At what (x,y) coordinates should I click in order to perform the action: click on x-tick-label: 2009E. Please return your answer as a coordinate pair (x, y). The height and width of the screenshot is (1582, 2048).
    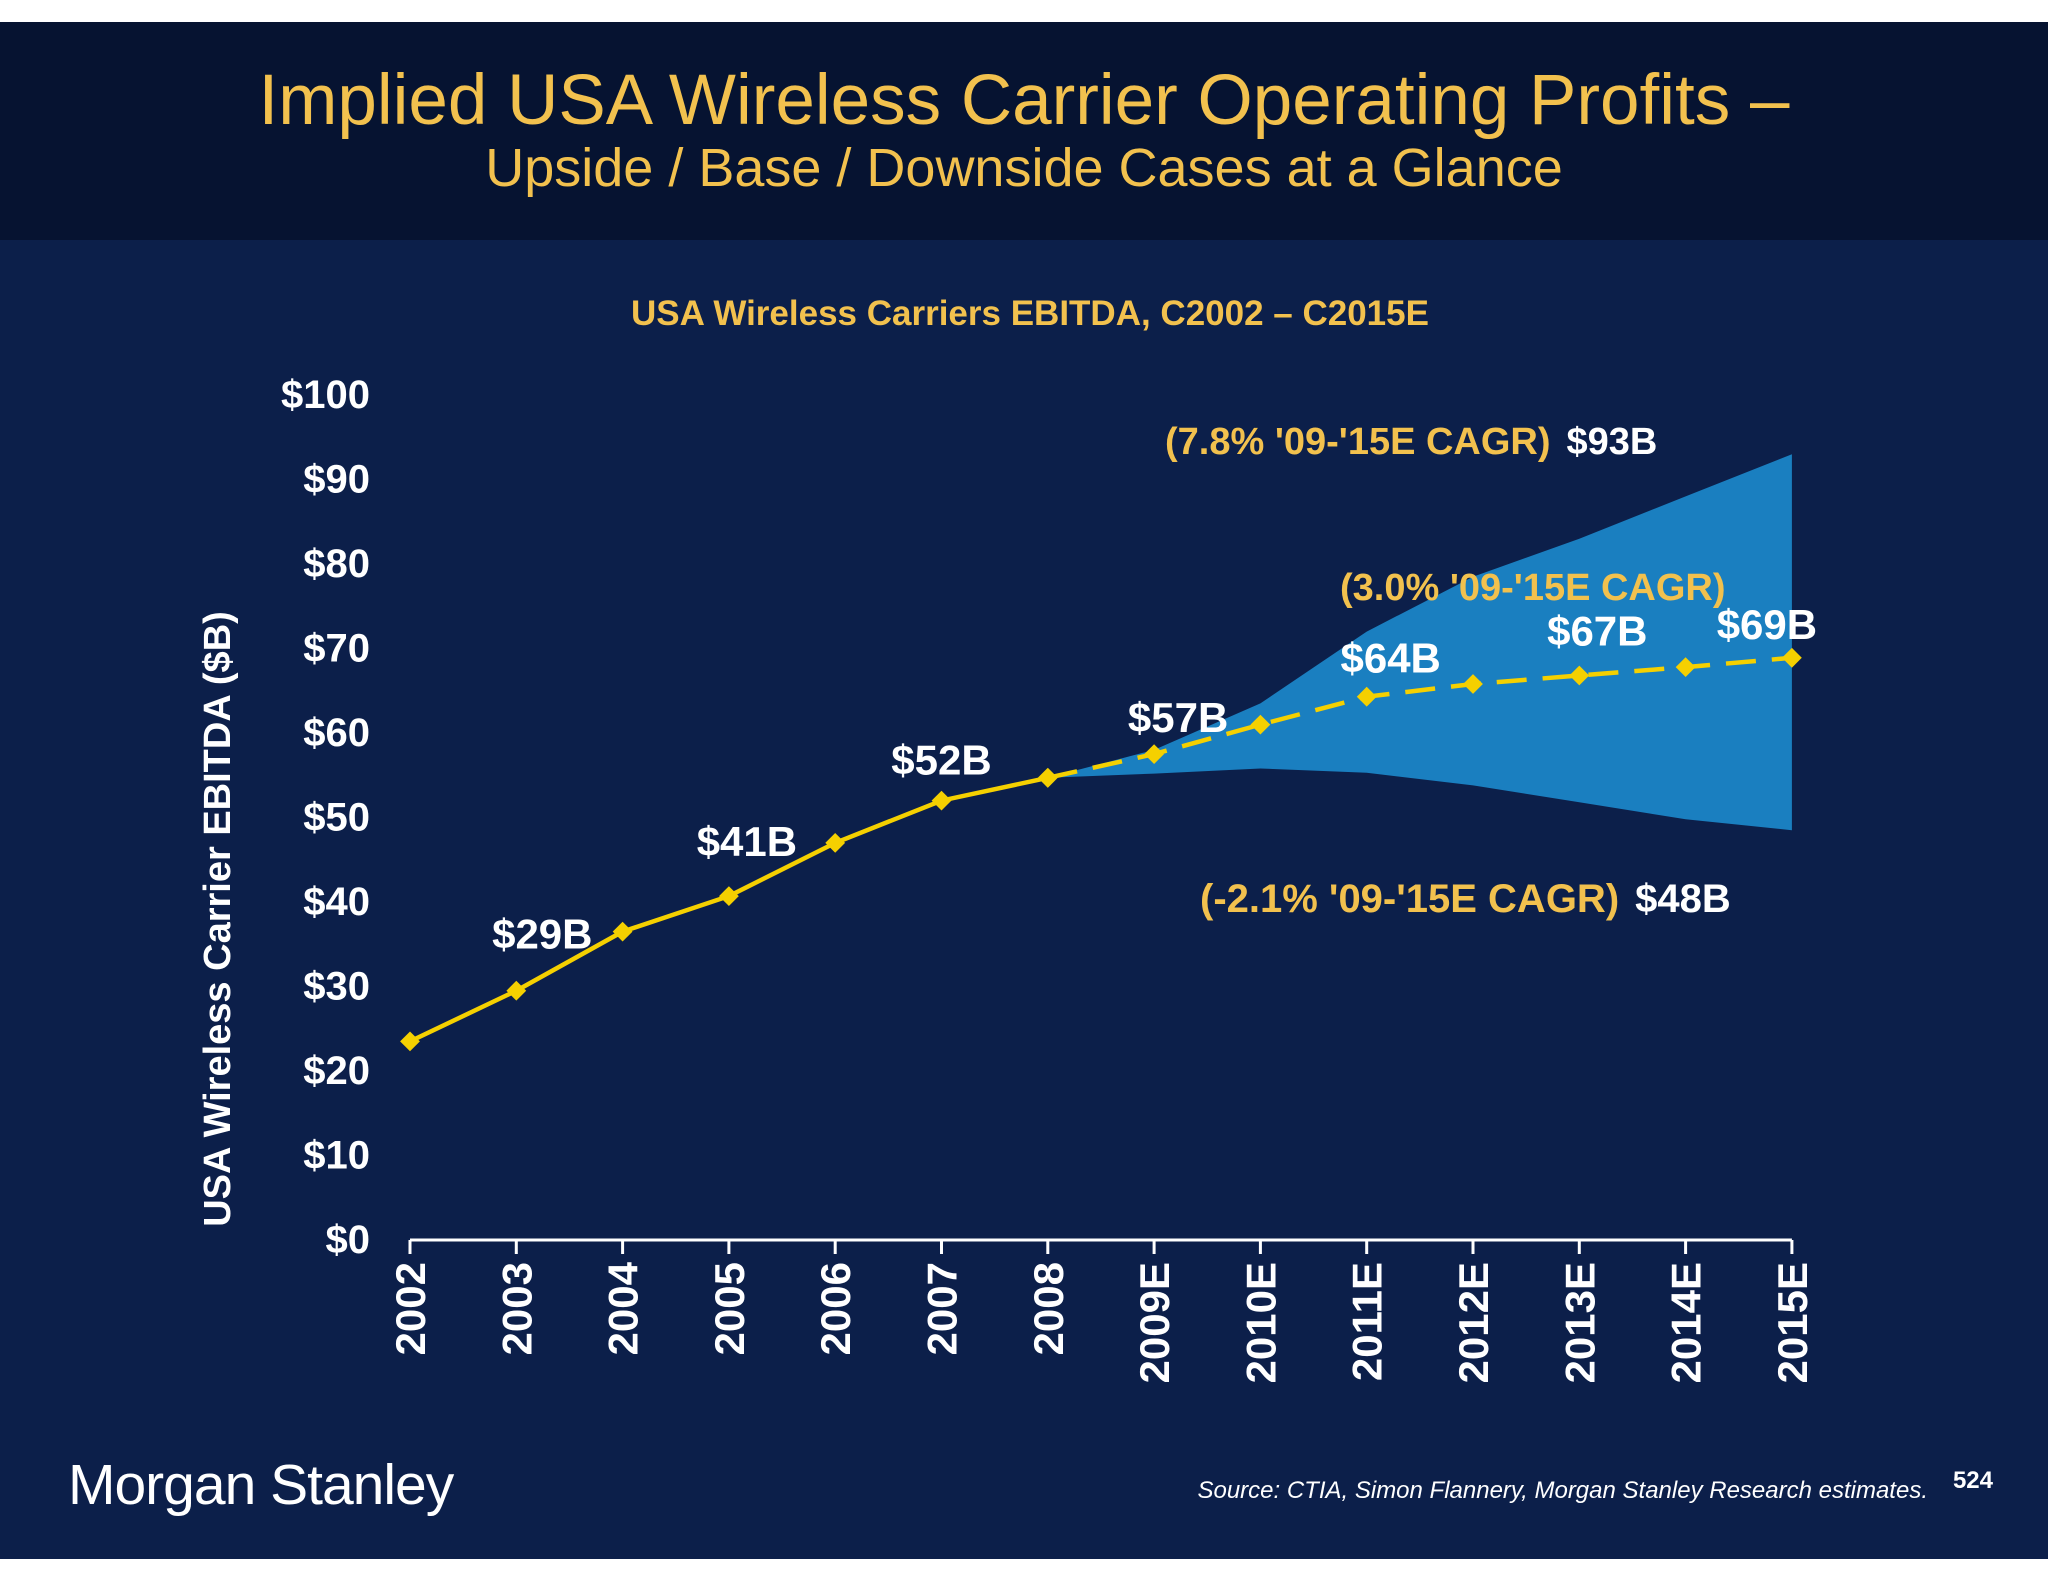
    Looking at the image, I should click on (1154, 1322).